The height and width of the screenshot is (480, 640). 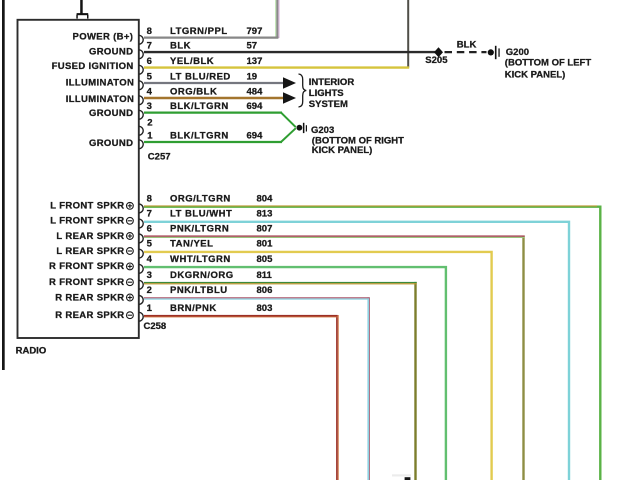 I want to click on svg-text: POWER (B+), so click(x=103, y=37).